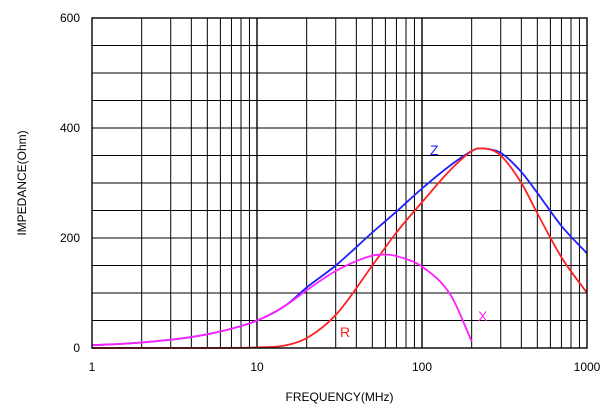 Image resolution: width=608 pixels, height=406 pixels. Describe the element at coordinates (70, 183) in the screenshot. I see `y-tick-labels: 0 200 400 600` at that location.